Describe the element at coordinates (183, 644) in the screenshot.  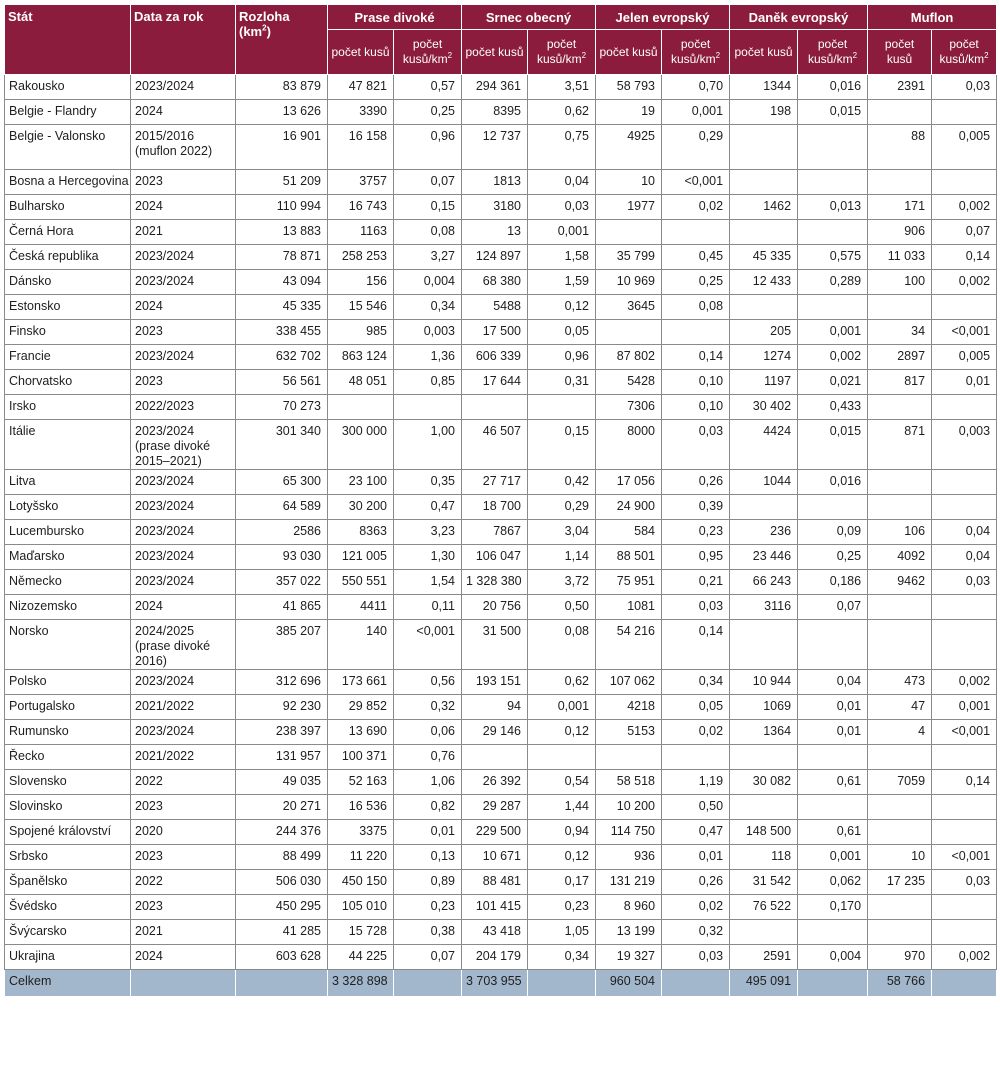
I see `cell-year: 2024/2025 (prase divoké 2016)` at that location.